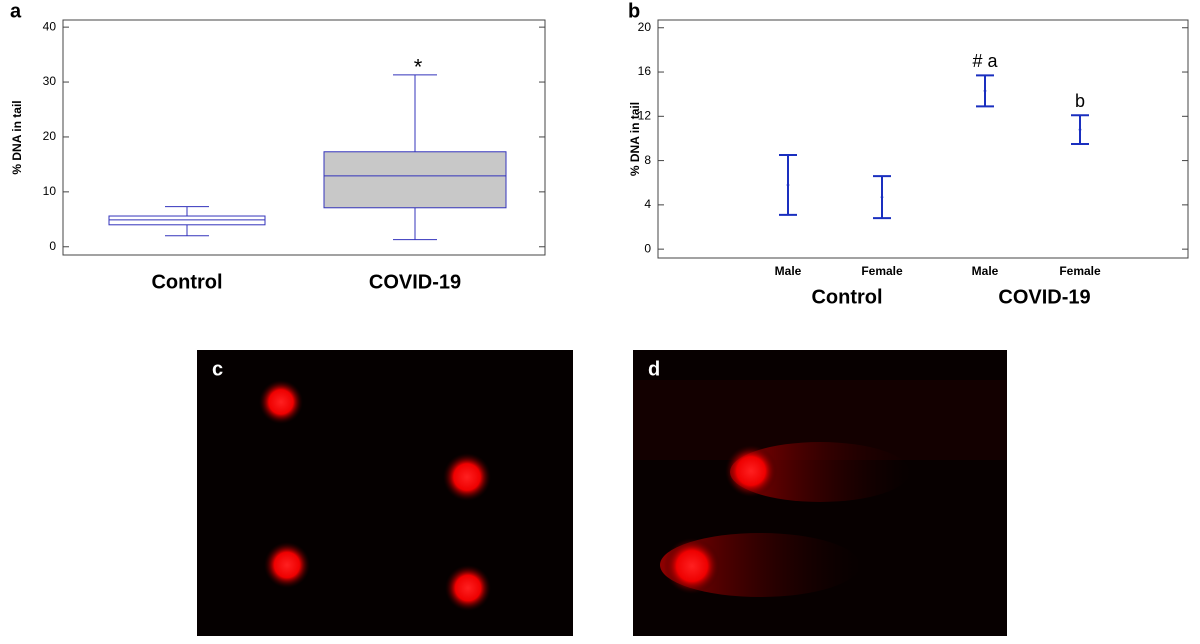  What do you see at coordinates (50, 26) in the screenshot?
I see `y-tick-label: 40` at bounding box center [50, 26].